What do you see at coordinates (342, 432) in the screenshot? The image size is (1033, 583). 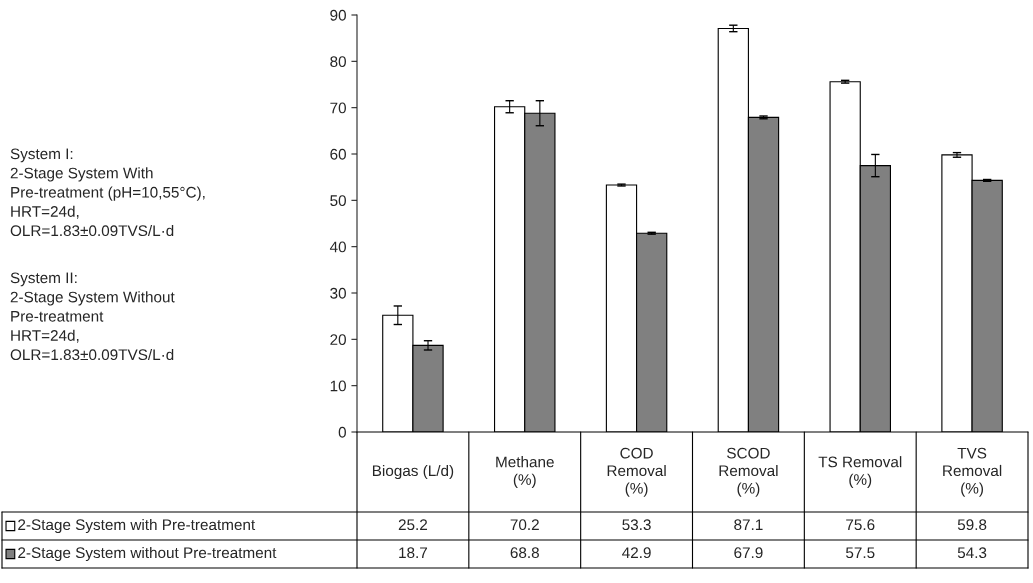 I see `y-tick-label: 0` at bounding box center [342, 432].